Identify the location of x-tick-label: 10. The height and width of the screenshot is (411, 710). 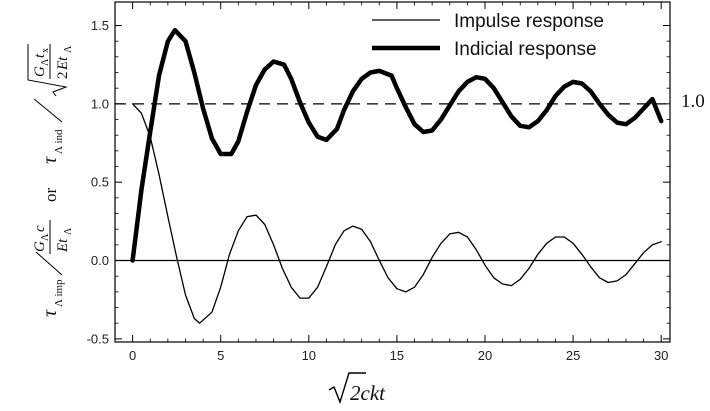
(309, 355).